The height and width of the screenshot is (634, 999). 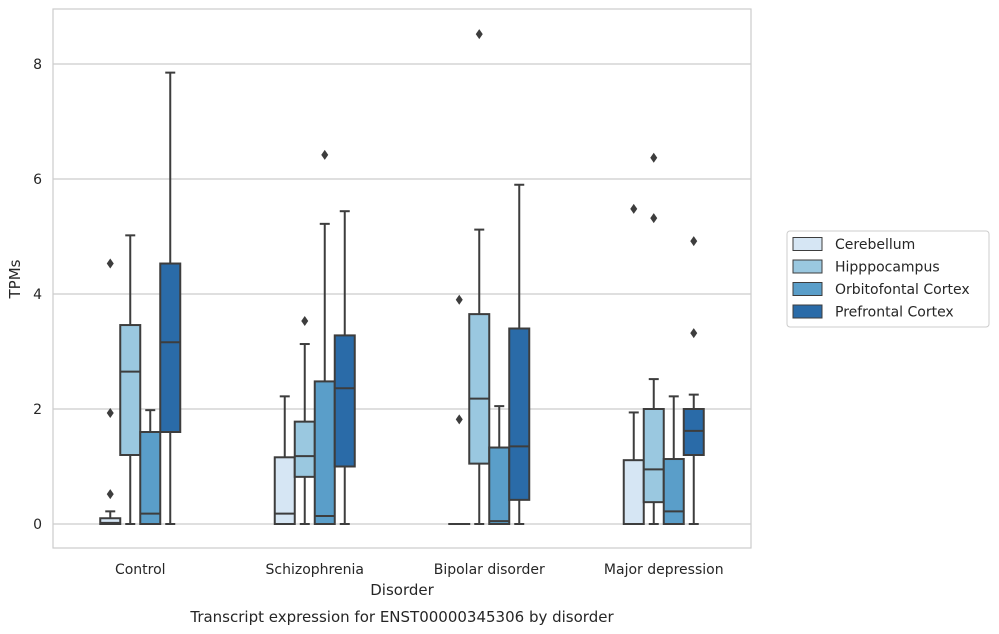 What do you see at coordinates (875, 245) in the screenshot?
I see `legend-label: Cerebellum` at bounding box center [875, 245].